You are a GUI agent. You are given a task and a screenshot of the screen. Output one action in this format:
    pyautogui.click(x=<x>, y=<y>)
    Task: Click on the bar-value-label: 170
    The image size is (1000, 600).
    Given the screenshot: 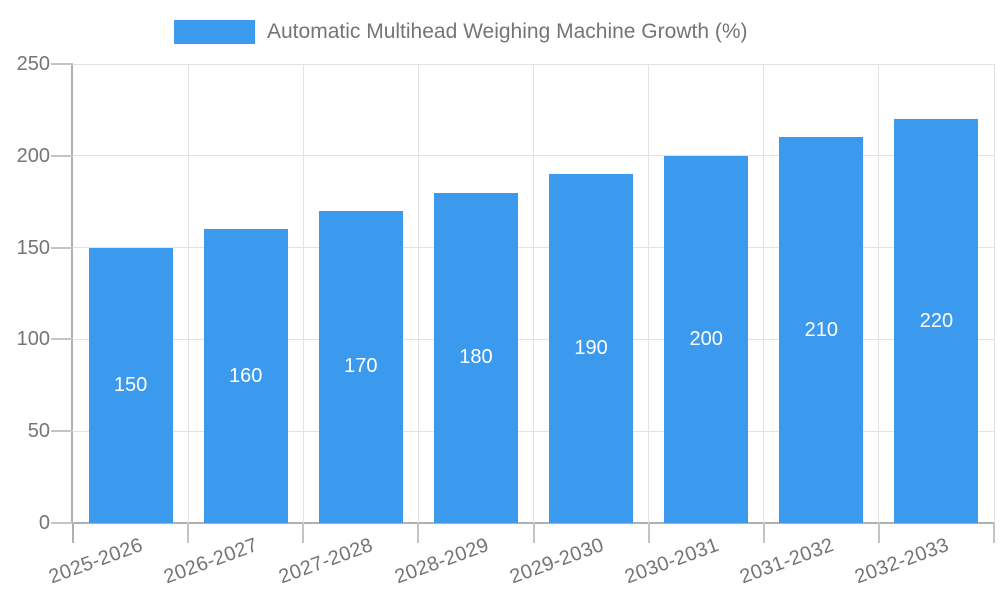 What is the action you would take?
    pyautogui.click(x=361, y=366)
    